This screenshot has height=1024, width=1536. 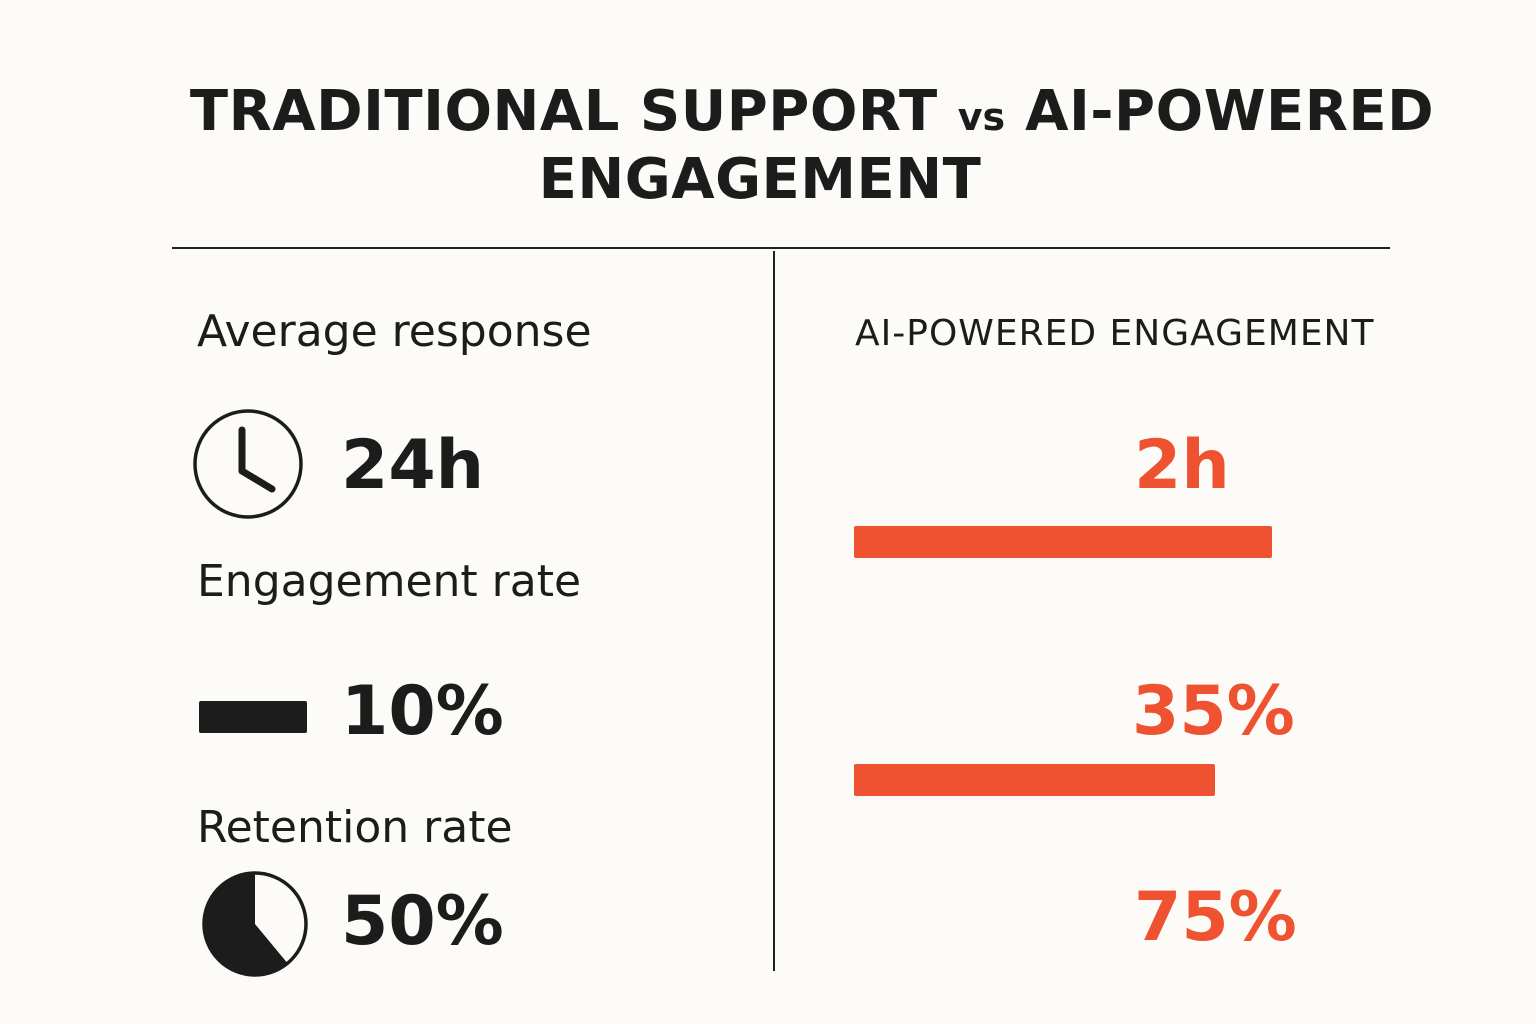 I want to click on title-line-1: TRADITIONAL SUPPORT vs AI-POWERED, so click(x=790, y=114).